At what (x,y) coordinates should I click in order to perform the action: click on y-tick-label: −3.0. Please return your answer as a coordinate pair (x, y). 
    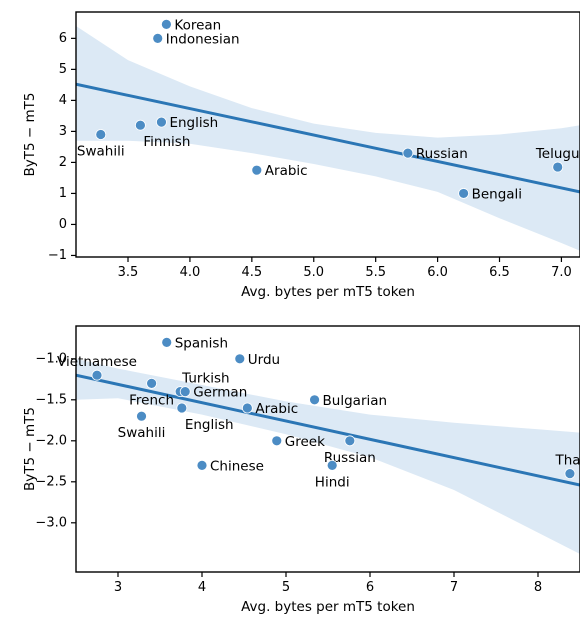
    Looking at the image, I should click on (51, 522).